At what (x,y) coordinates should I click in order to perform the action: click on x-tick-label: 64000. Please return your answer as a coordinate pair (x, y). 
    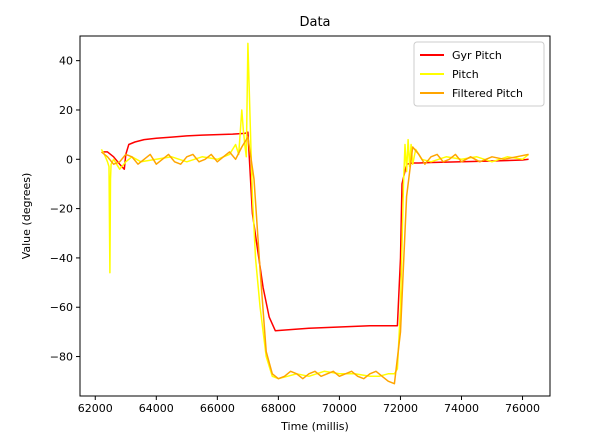
    Looking at the image, I should click on (156, 408).